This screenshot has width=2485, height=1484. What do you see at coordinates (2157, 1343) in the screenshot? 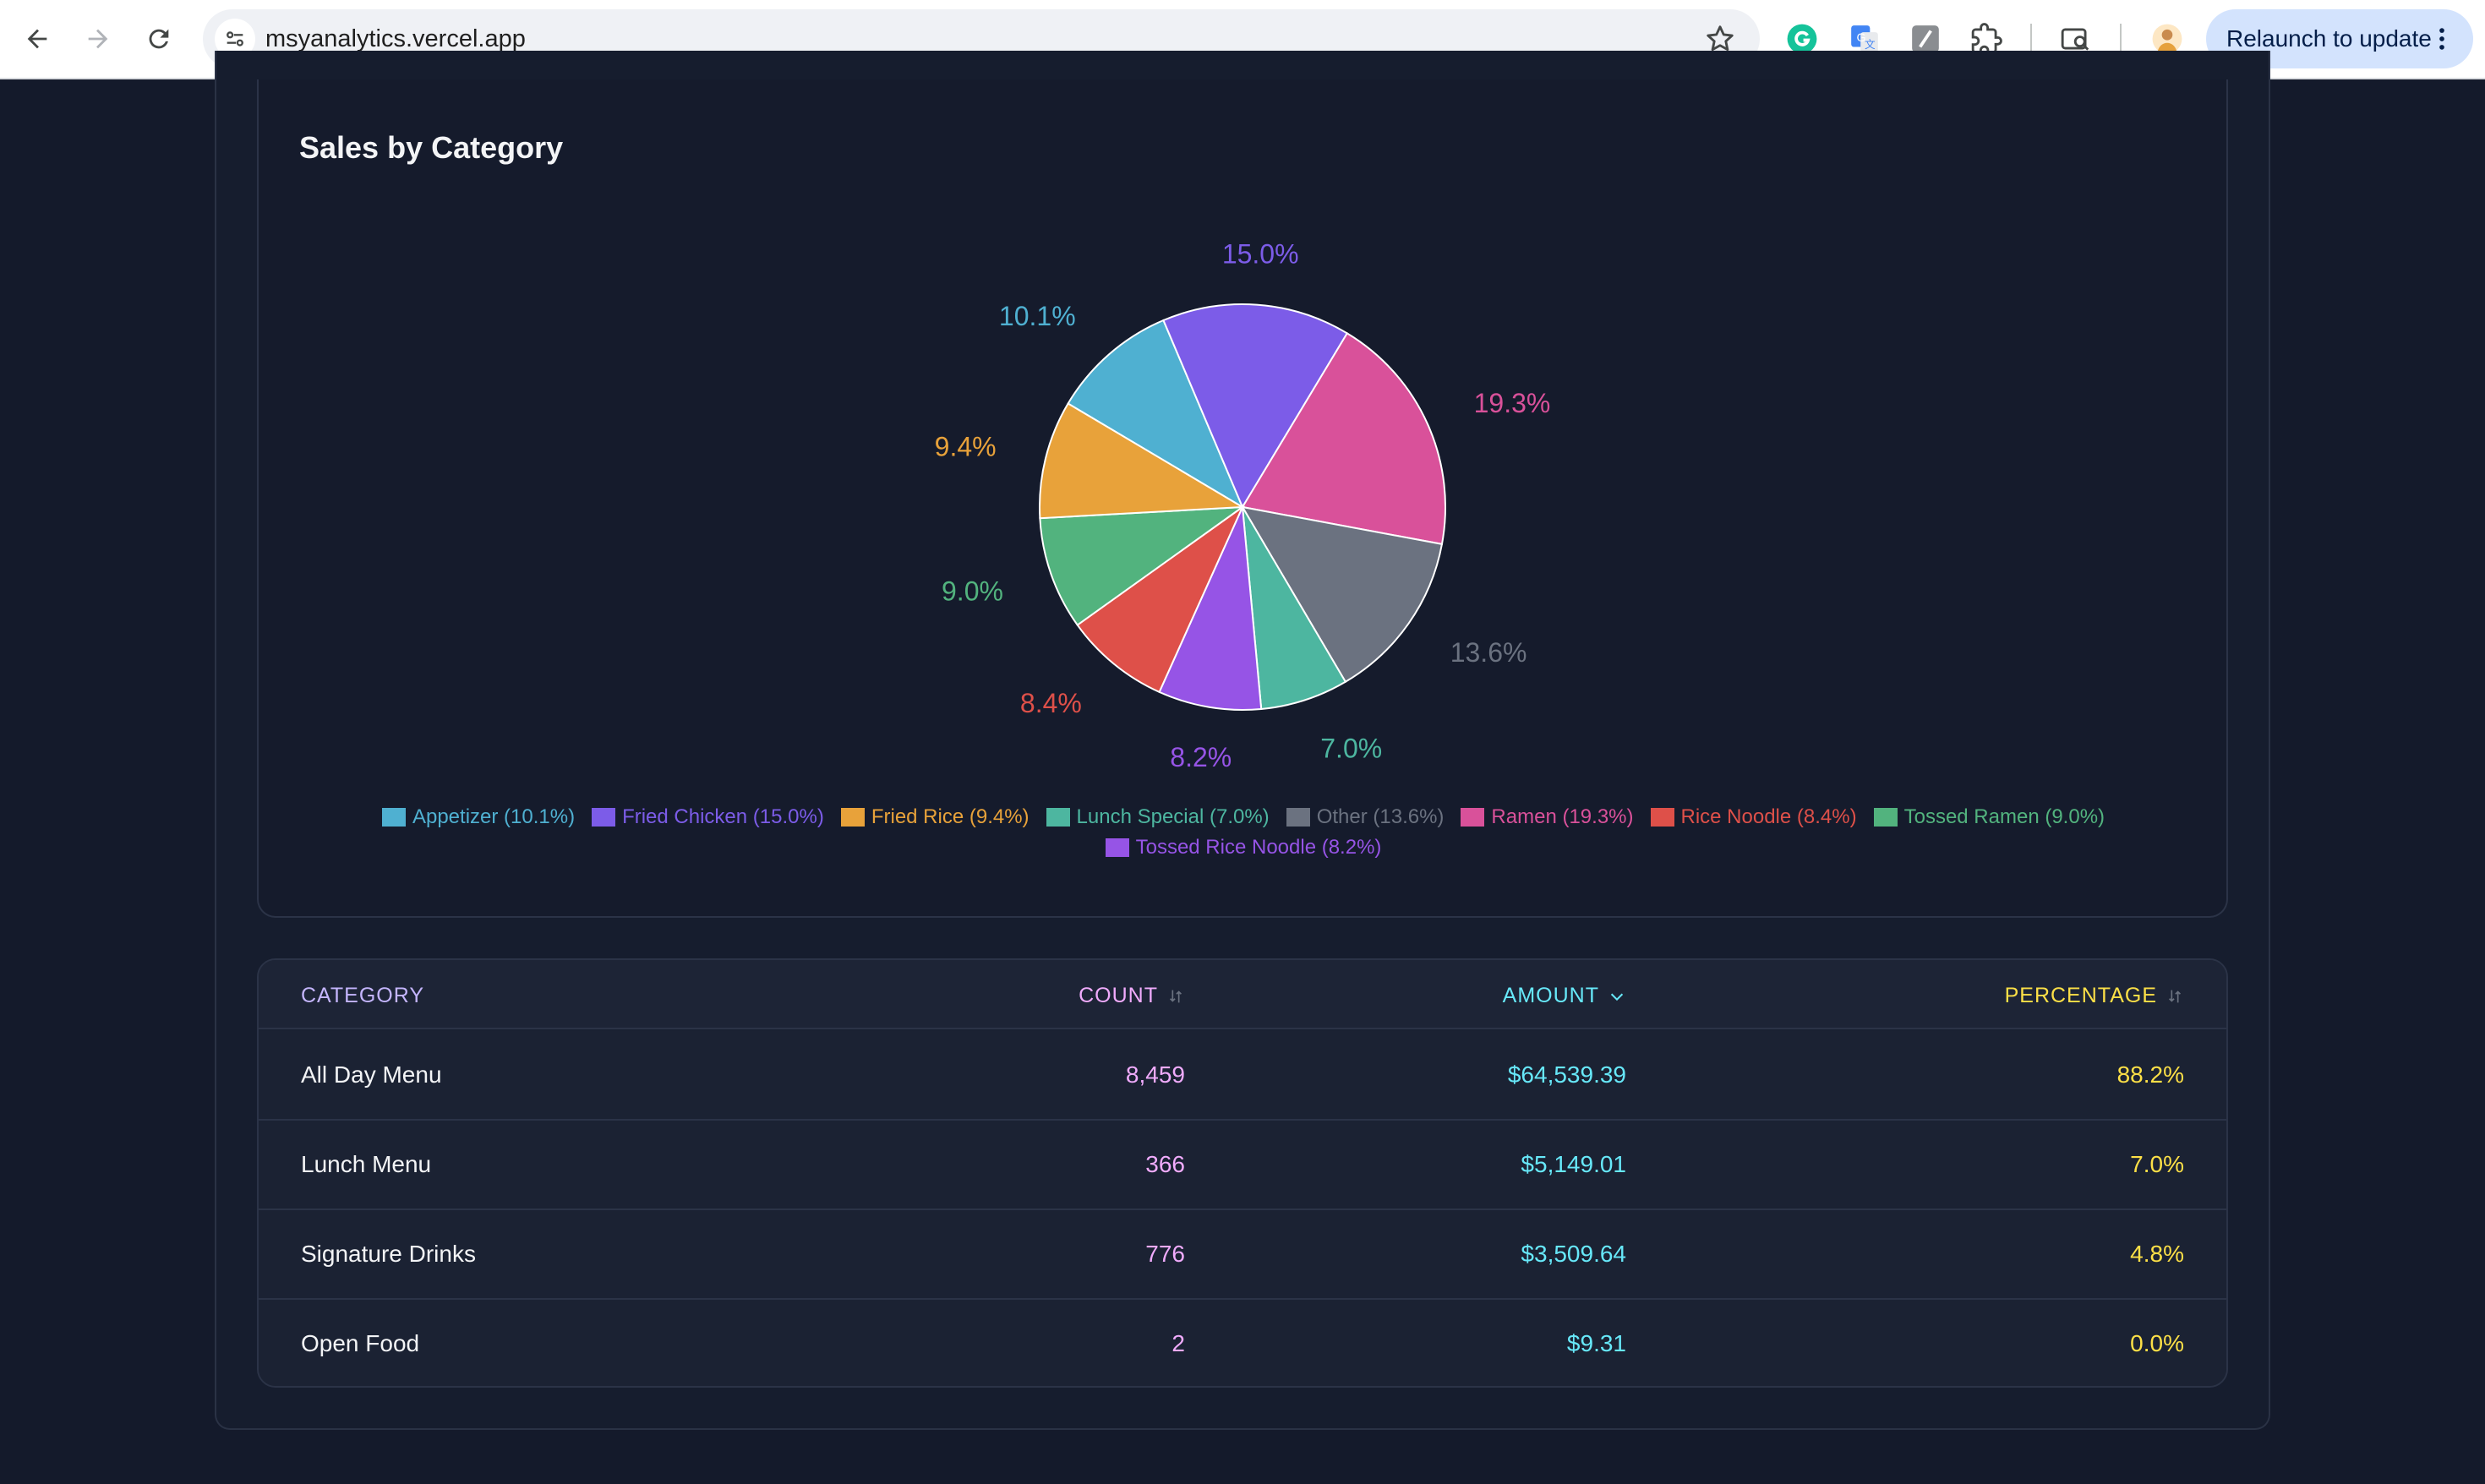
I see `cell-percentage: 0.0%` at bounding box center [2157, 1343].